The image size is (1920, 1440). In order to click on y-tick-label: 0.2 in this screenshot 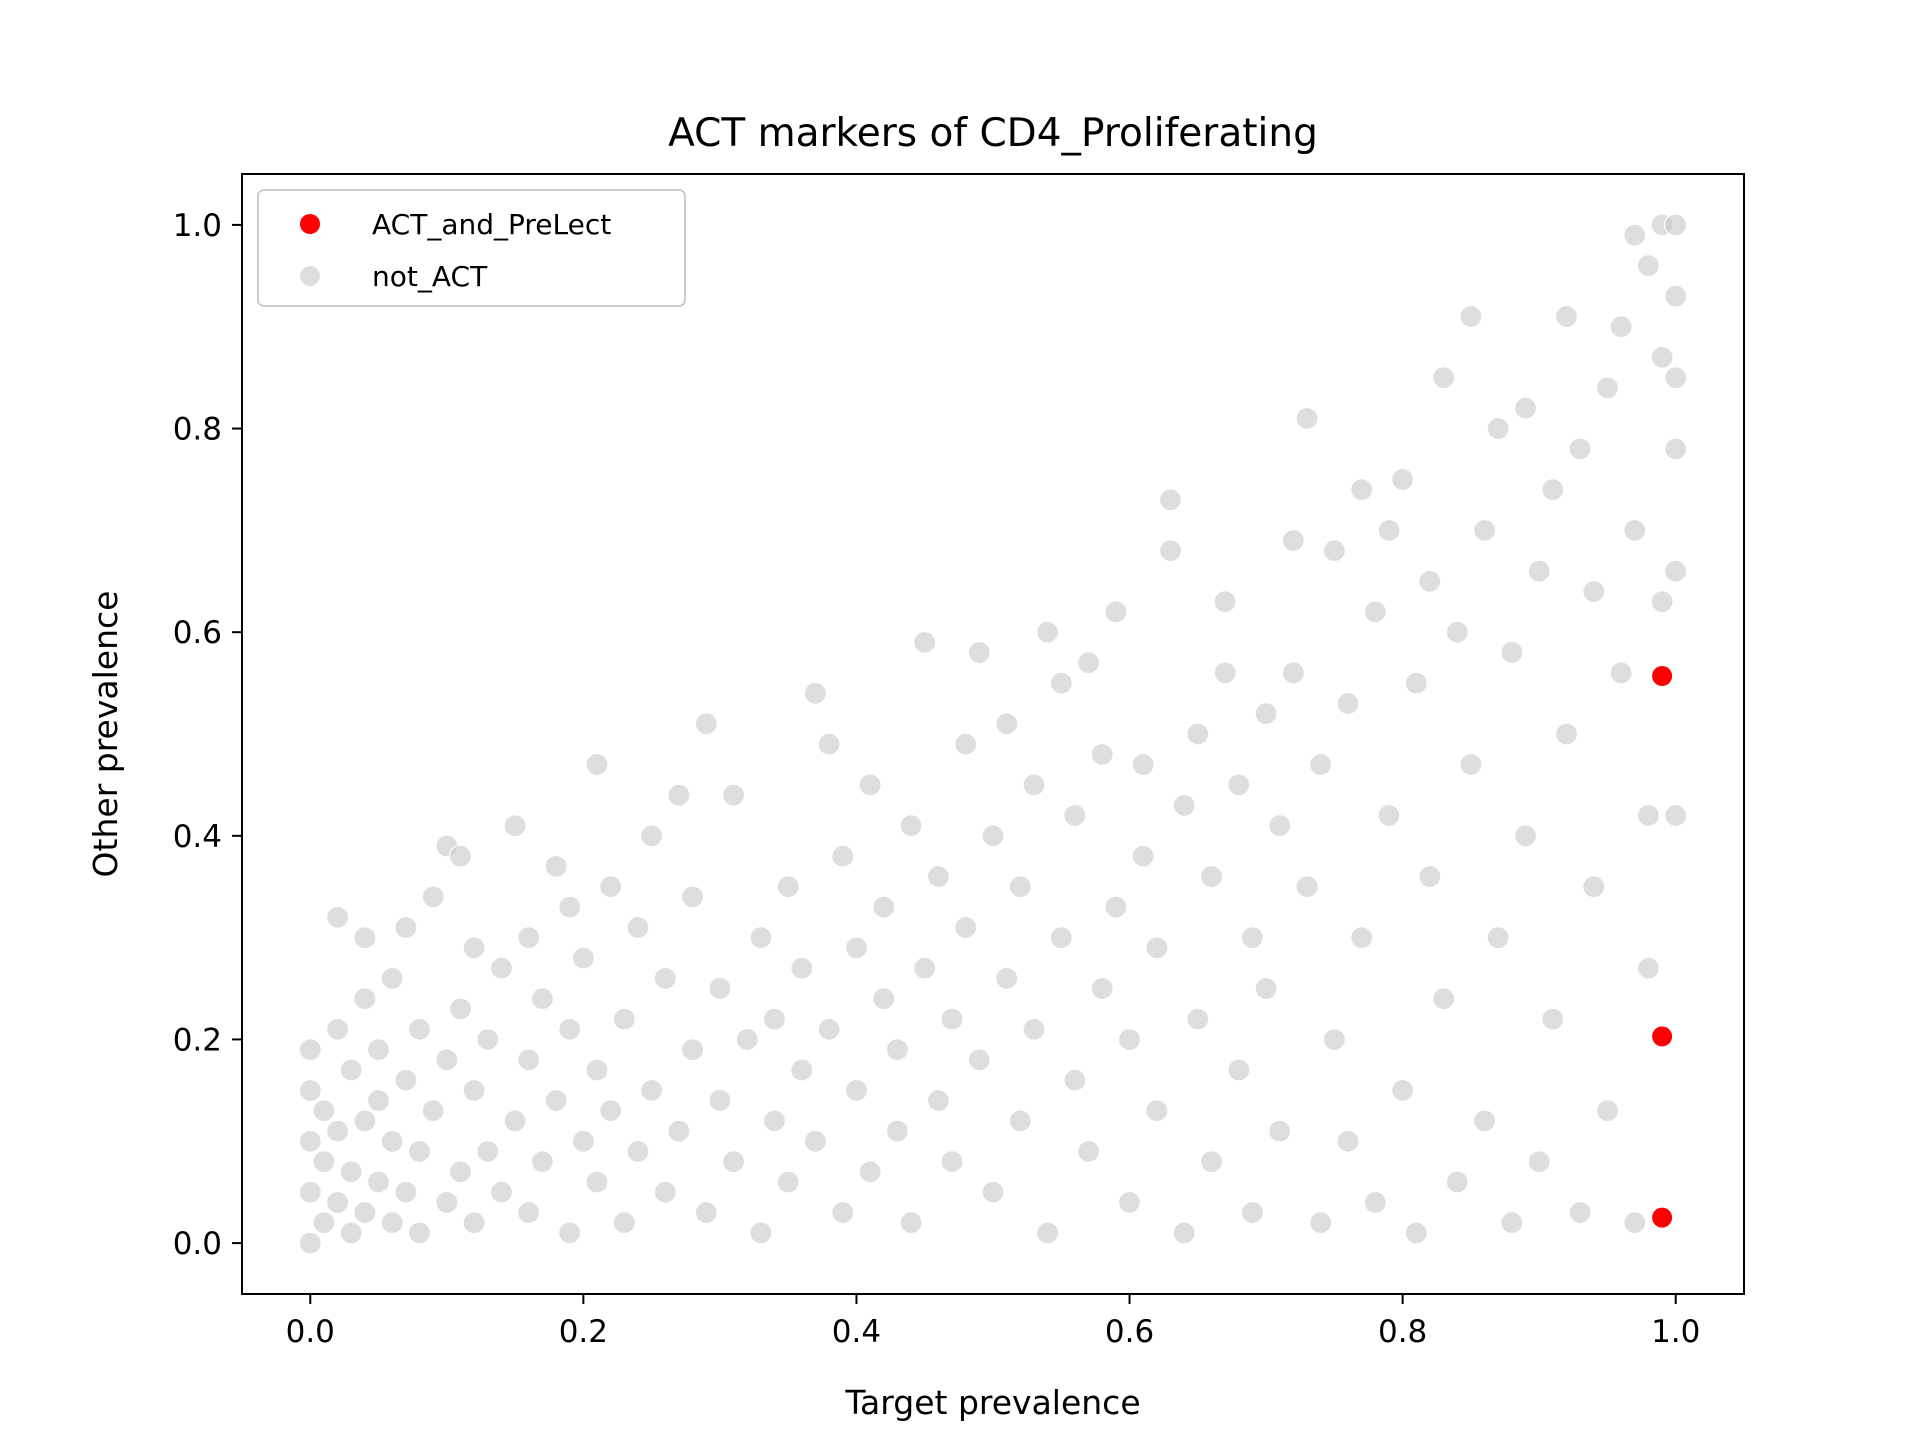, I will do `click(197, 1040)`.